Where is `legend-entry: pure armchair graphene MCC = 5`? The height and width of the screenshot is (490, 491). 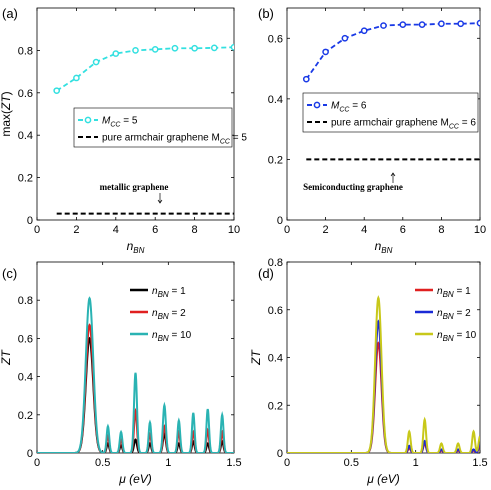
legend-entry: pure armchair graphene MCC = 5 is located at coordinates (174, 139).